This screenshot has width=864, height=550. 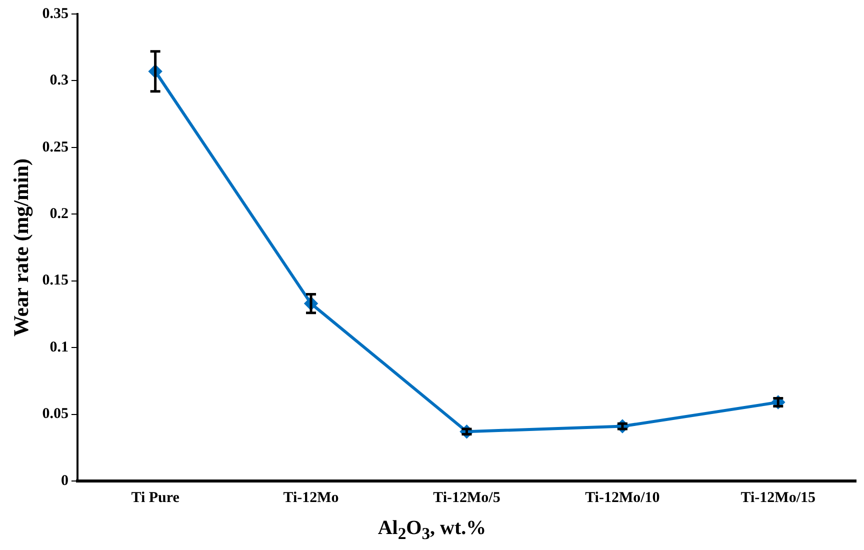 I want to click on y-tick-label: 0.35, so click(x=55, y=14).